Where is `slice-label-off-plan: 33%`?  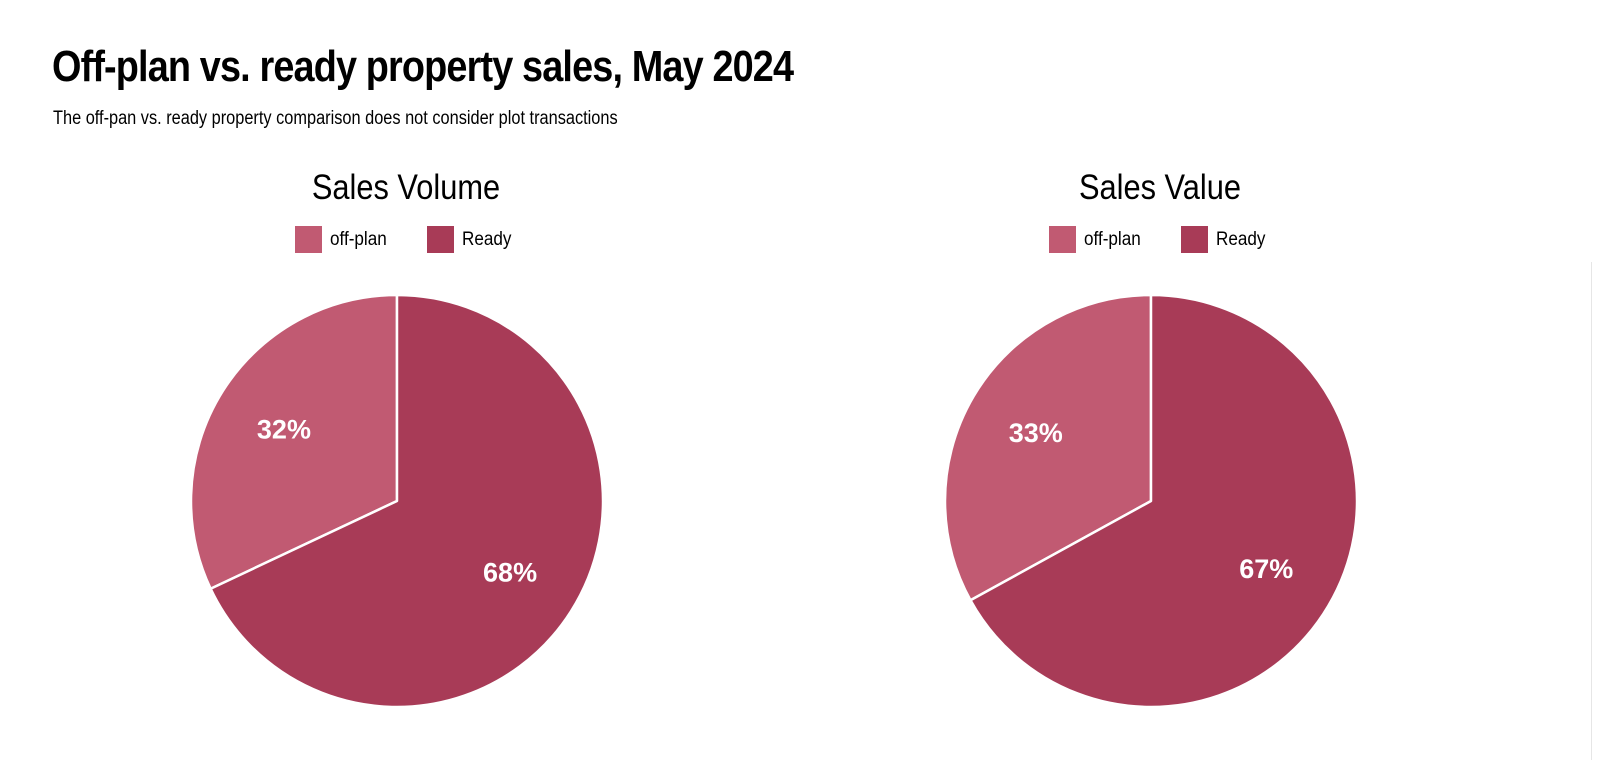 slice-label-off-plan: 33% is located at coordinates (1036, 433).